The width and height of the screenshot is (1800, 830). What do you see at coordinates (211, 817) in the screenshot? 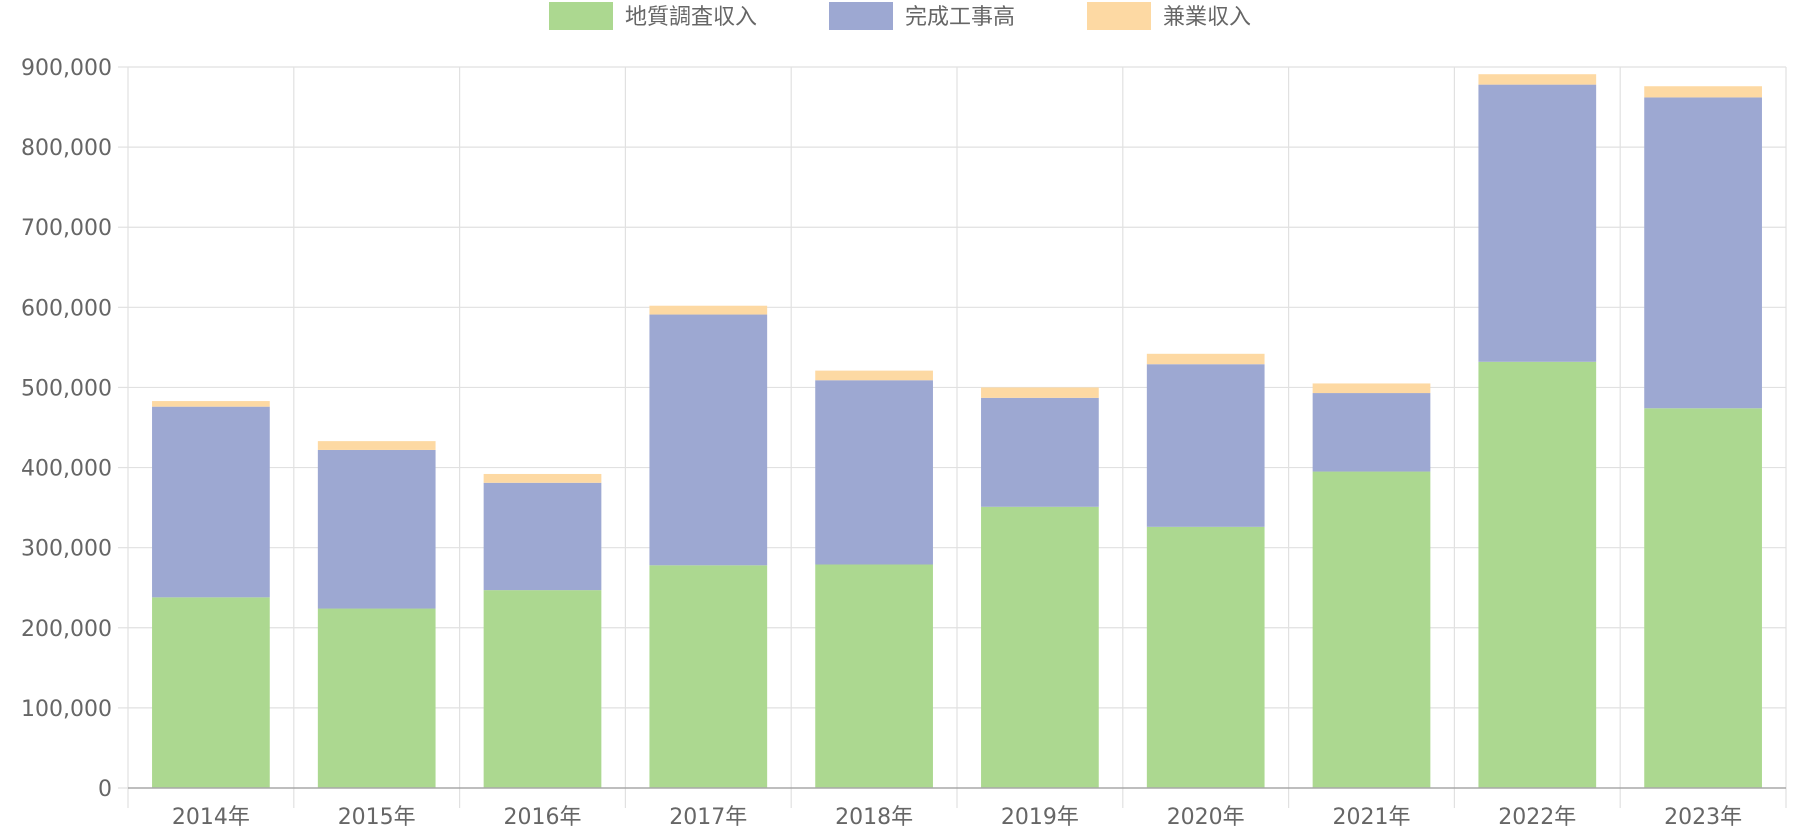
I see `x-tick-label: 2014年` at bounding box center [211, 817].